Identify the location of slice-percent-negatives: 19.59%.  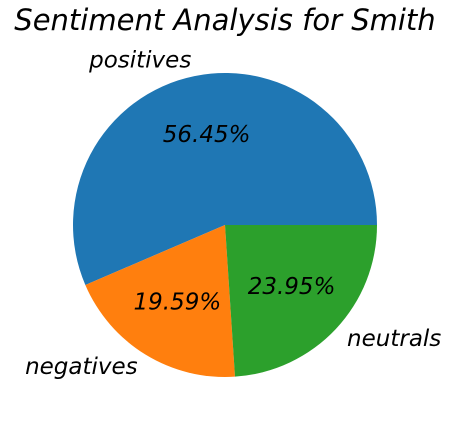
(178, 302).